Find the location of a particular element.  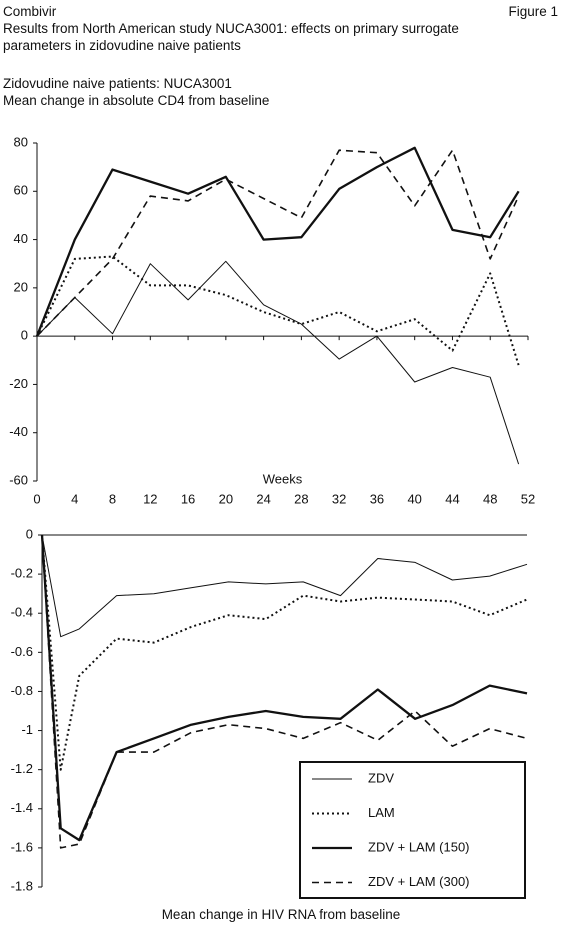

x-tick-label: 52 is located at coordinates (528, 498).